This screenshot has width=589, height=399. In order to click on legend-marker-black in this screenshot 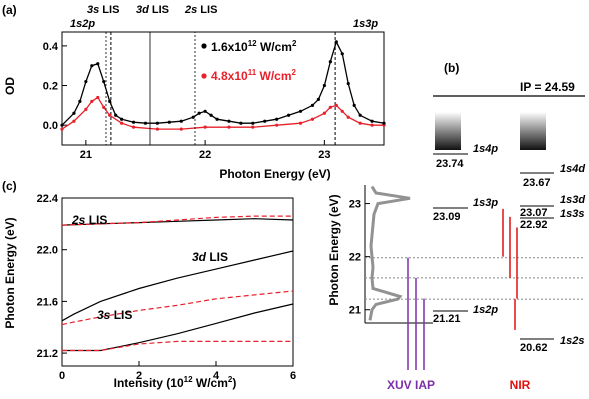, I will do `click(204, 46)`.